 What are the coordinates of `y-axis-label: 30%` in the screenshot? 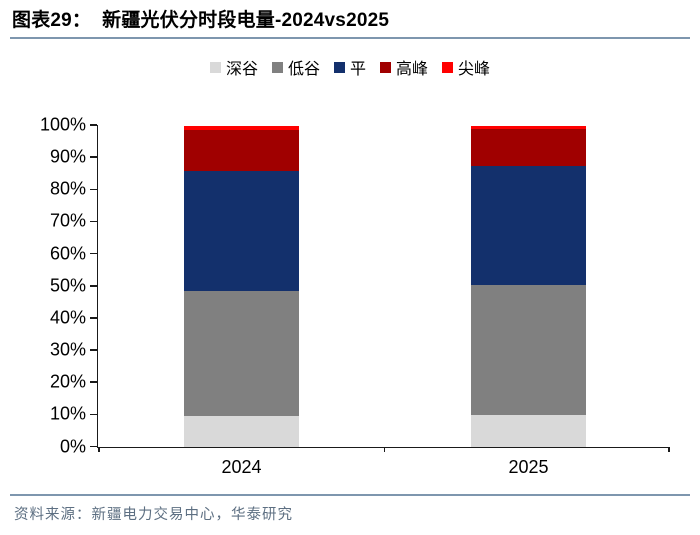 It's located at (67, 349).